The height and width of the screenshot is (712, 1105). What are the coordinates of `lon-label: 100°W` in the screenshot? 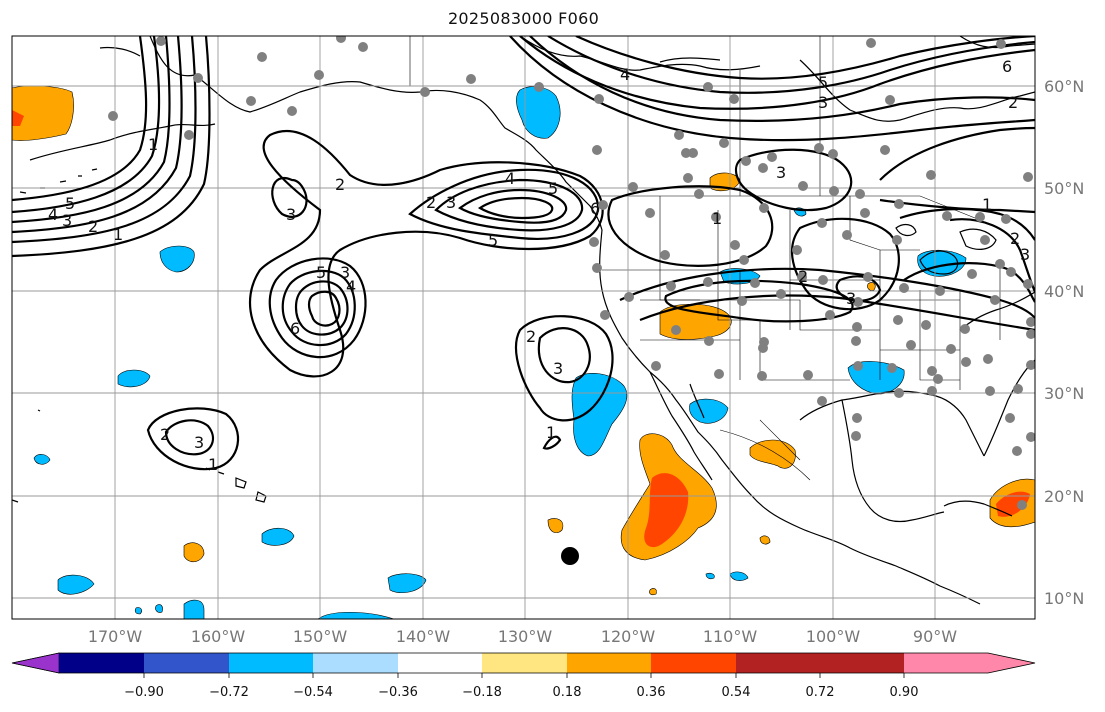 It's located at (833, 636).